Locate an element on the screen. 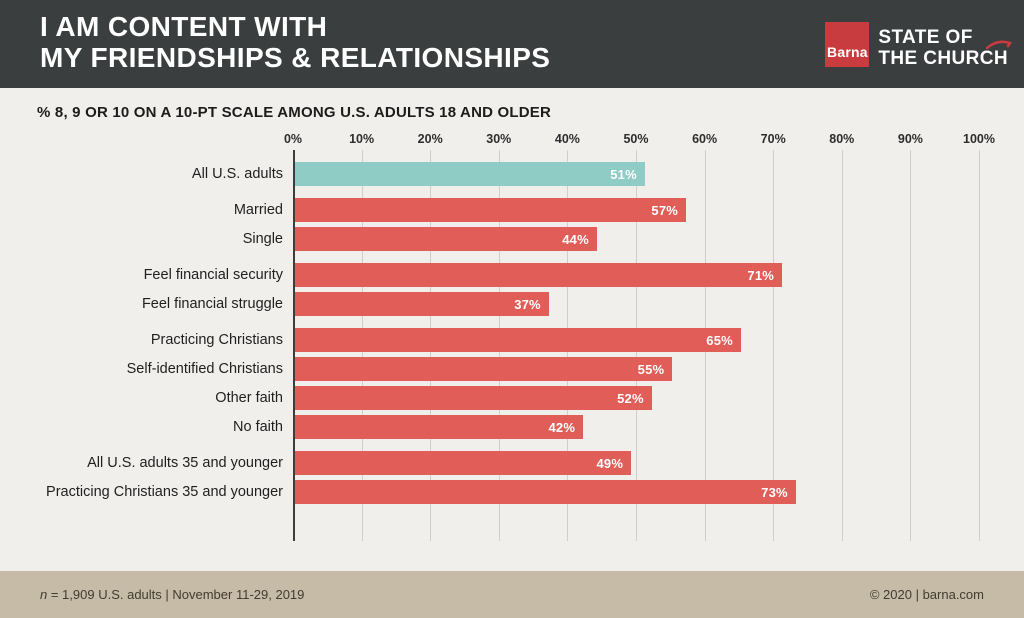 The width and height of the screenshot is (1024, 618). copyright: © 2020 | barna.com is located at coordinates (926, 594).